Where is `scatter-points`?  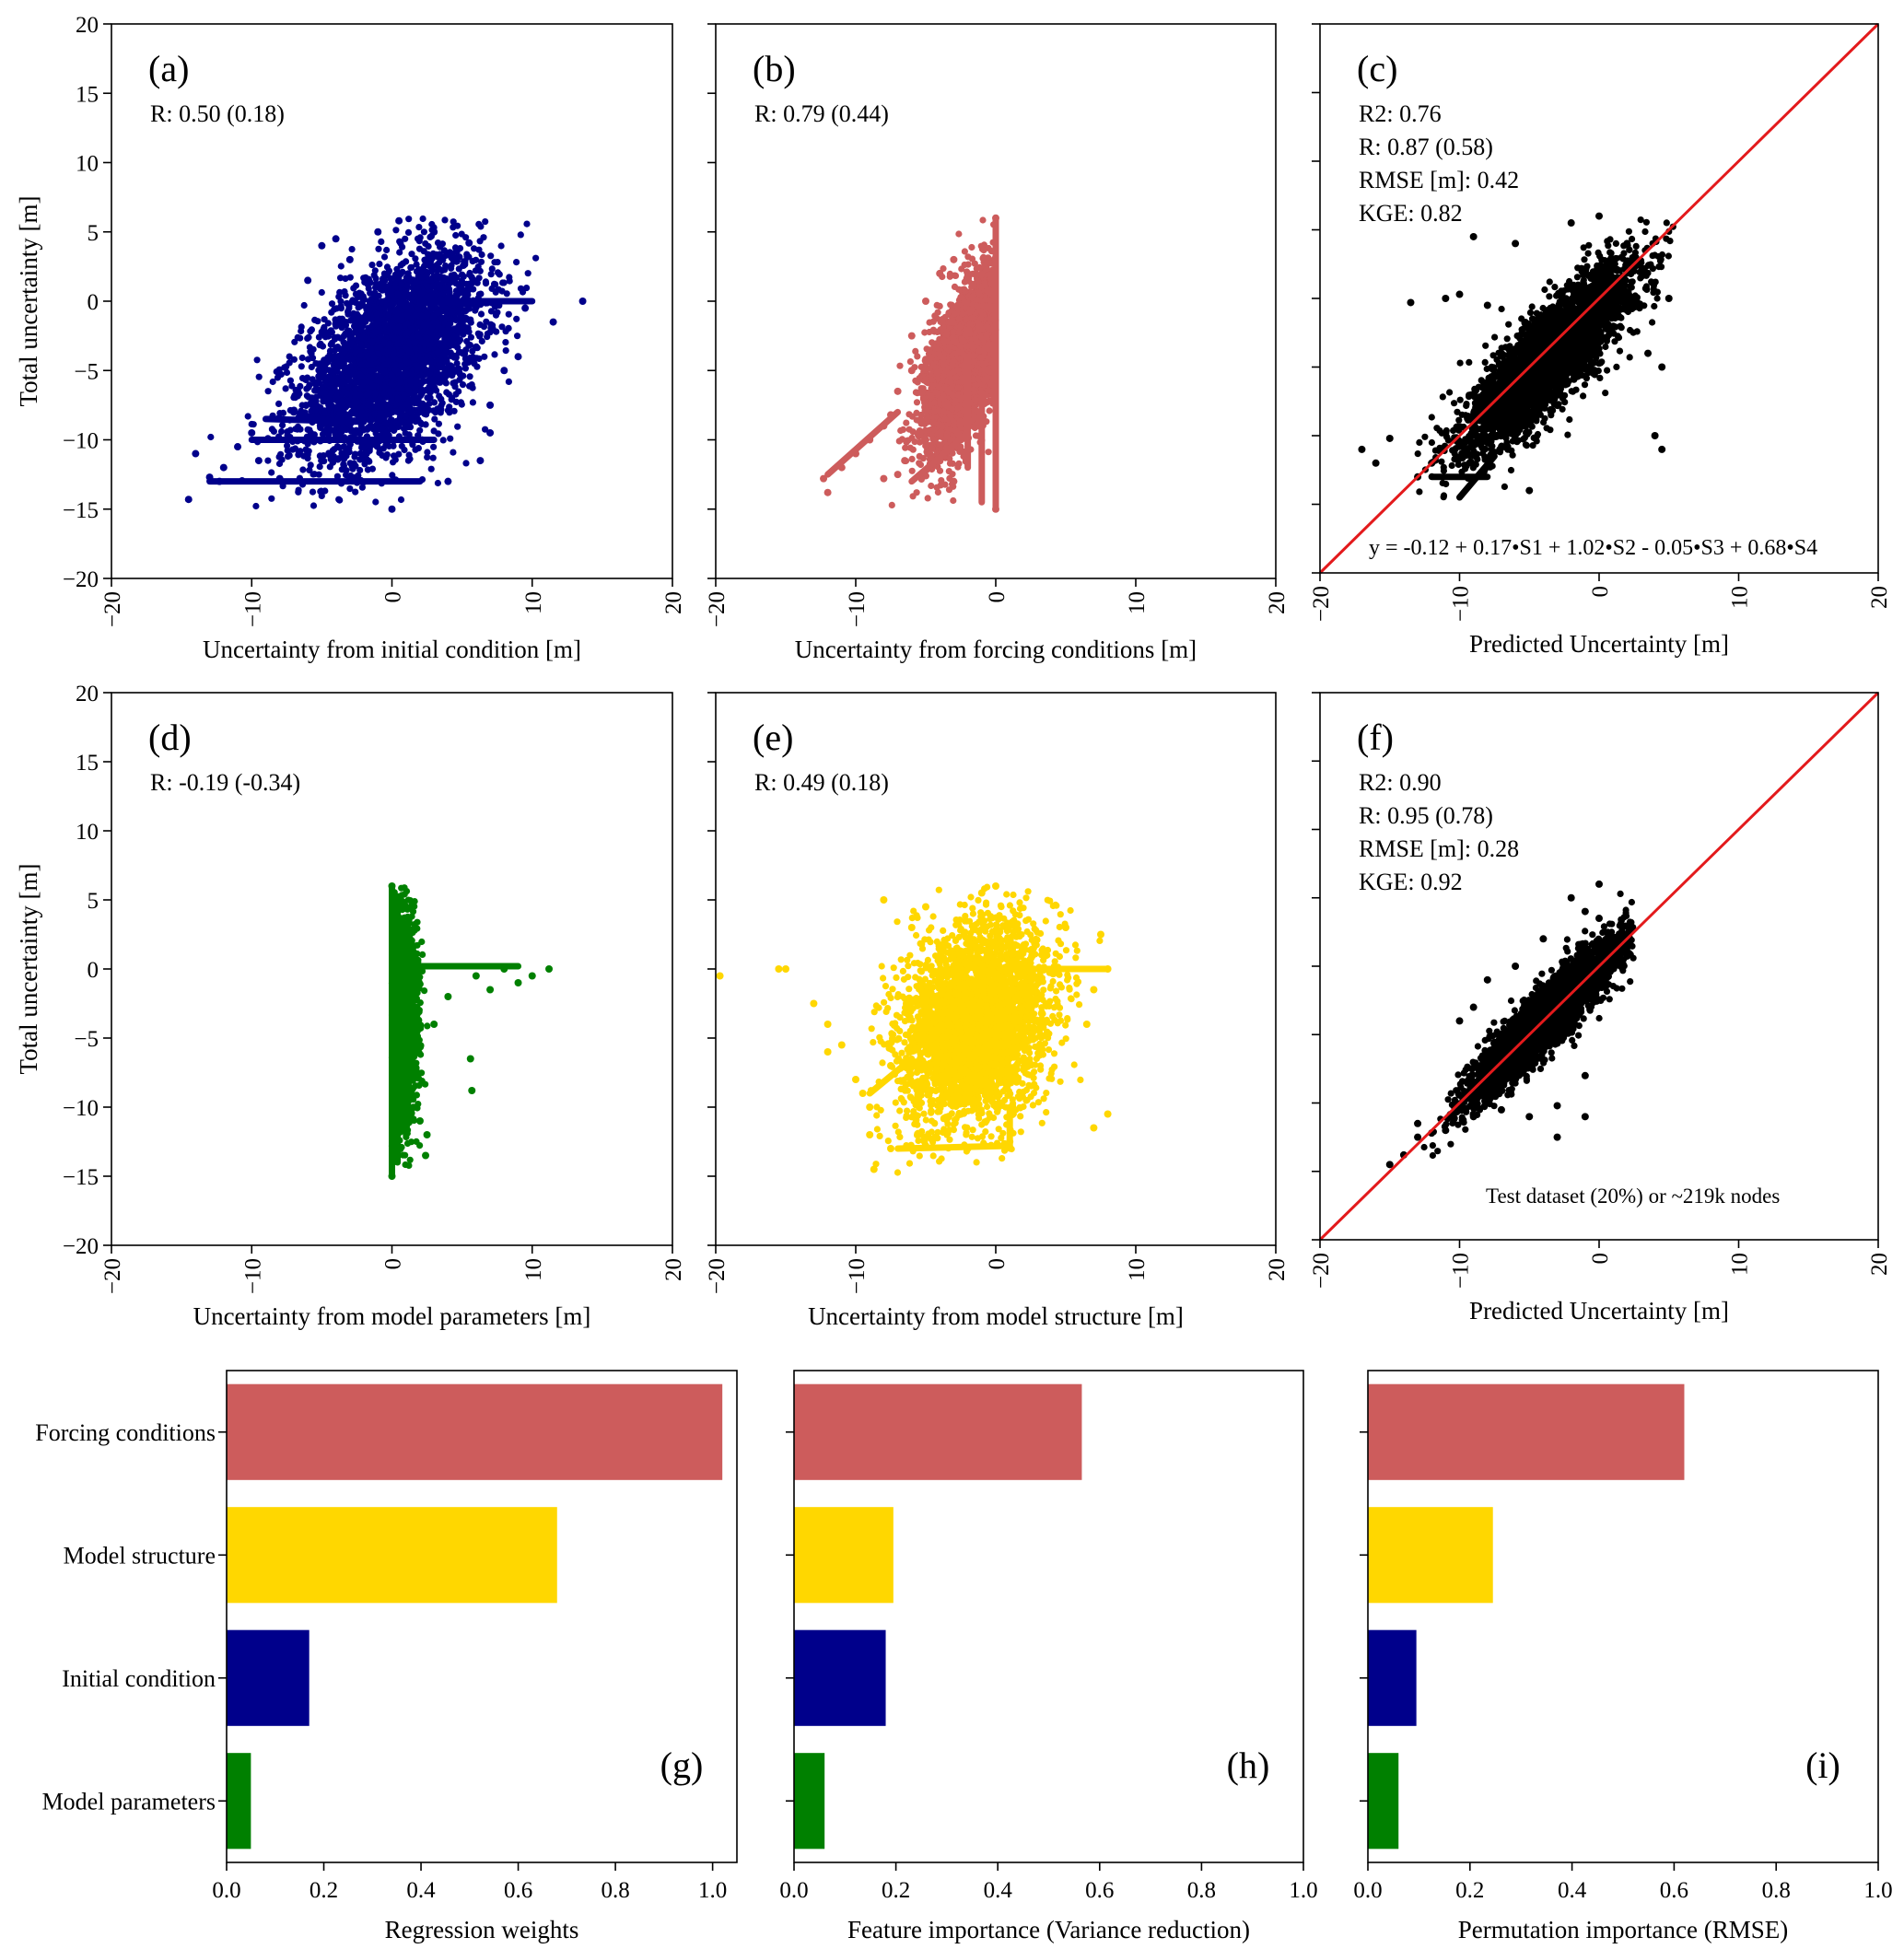 scatter-points is located at coordinates (385, 364).